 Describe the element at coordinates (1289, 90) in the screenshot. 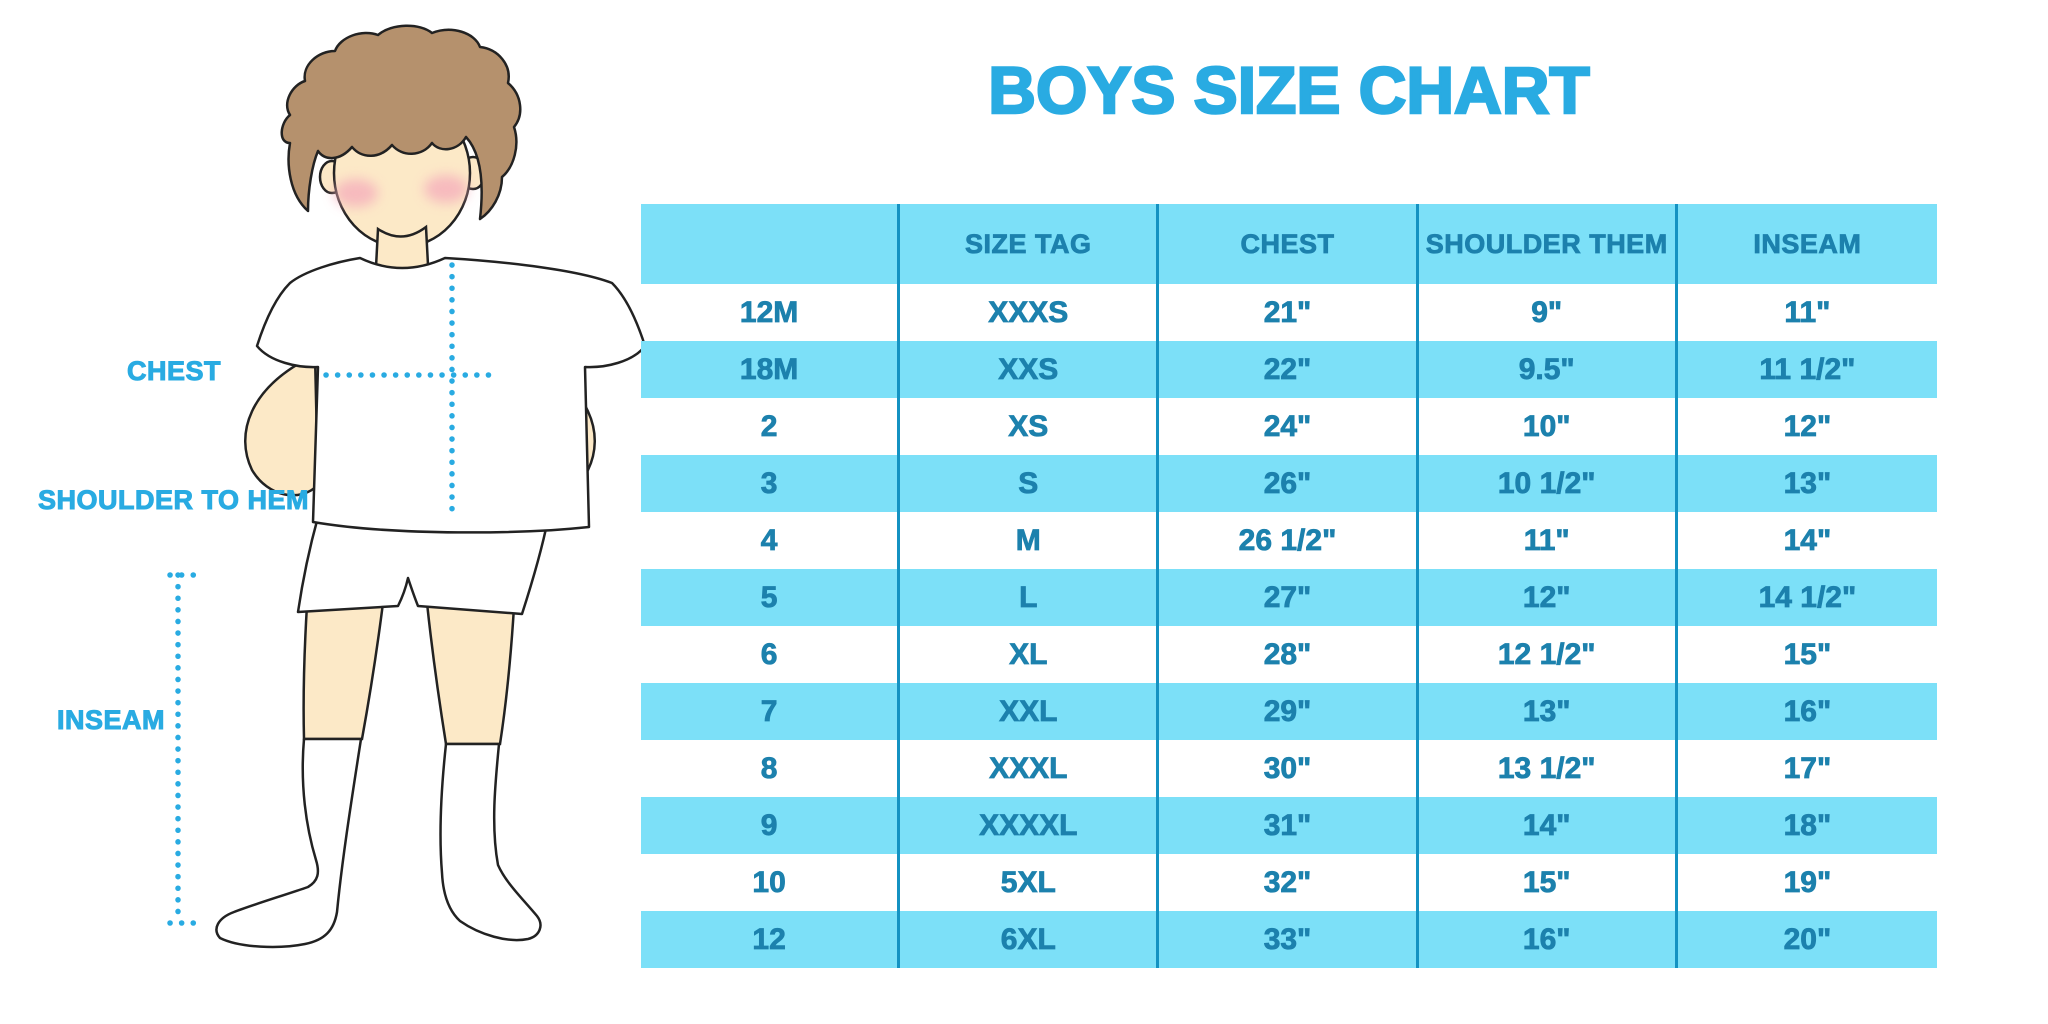

I see `page-title: BOYS SIZE CHART` at that location.